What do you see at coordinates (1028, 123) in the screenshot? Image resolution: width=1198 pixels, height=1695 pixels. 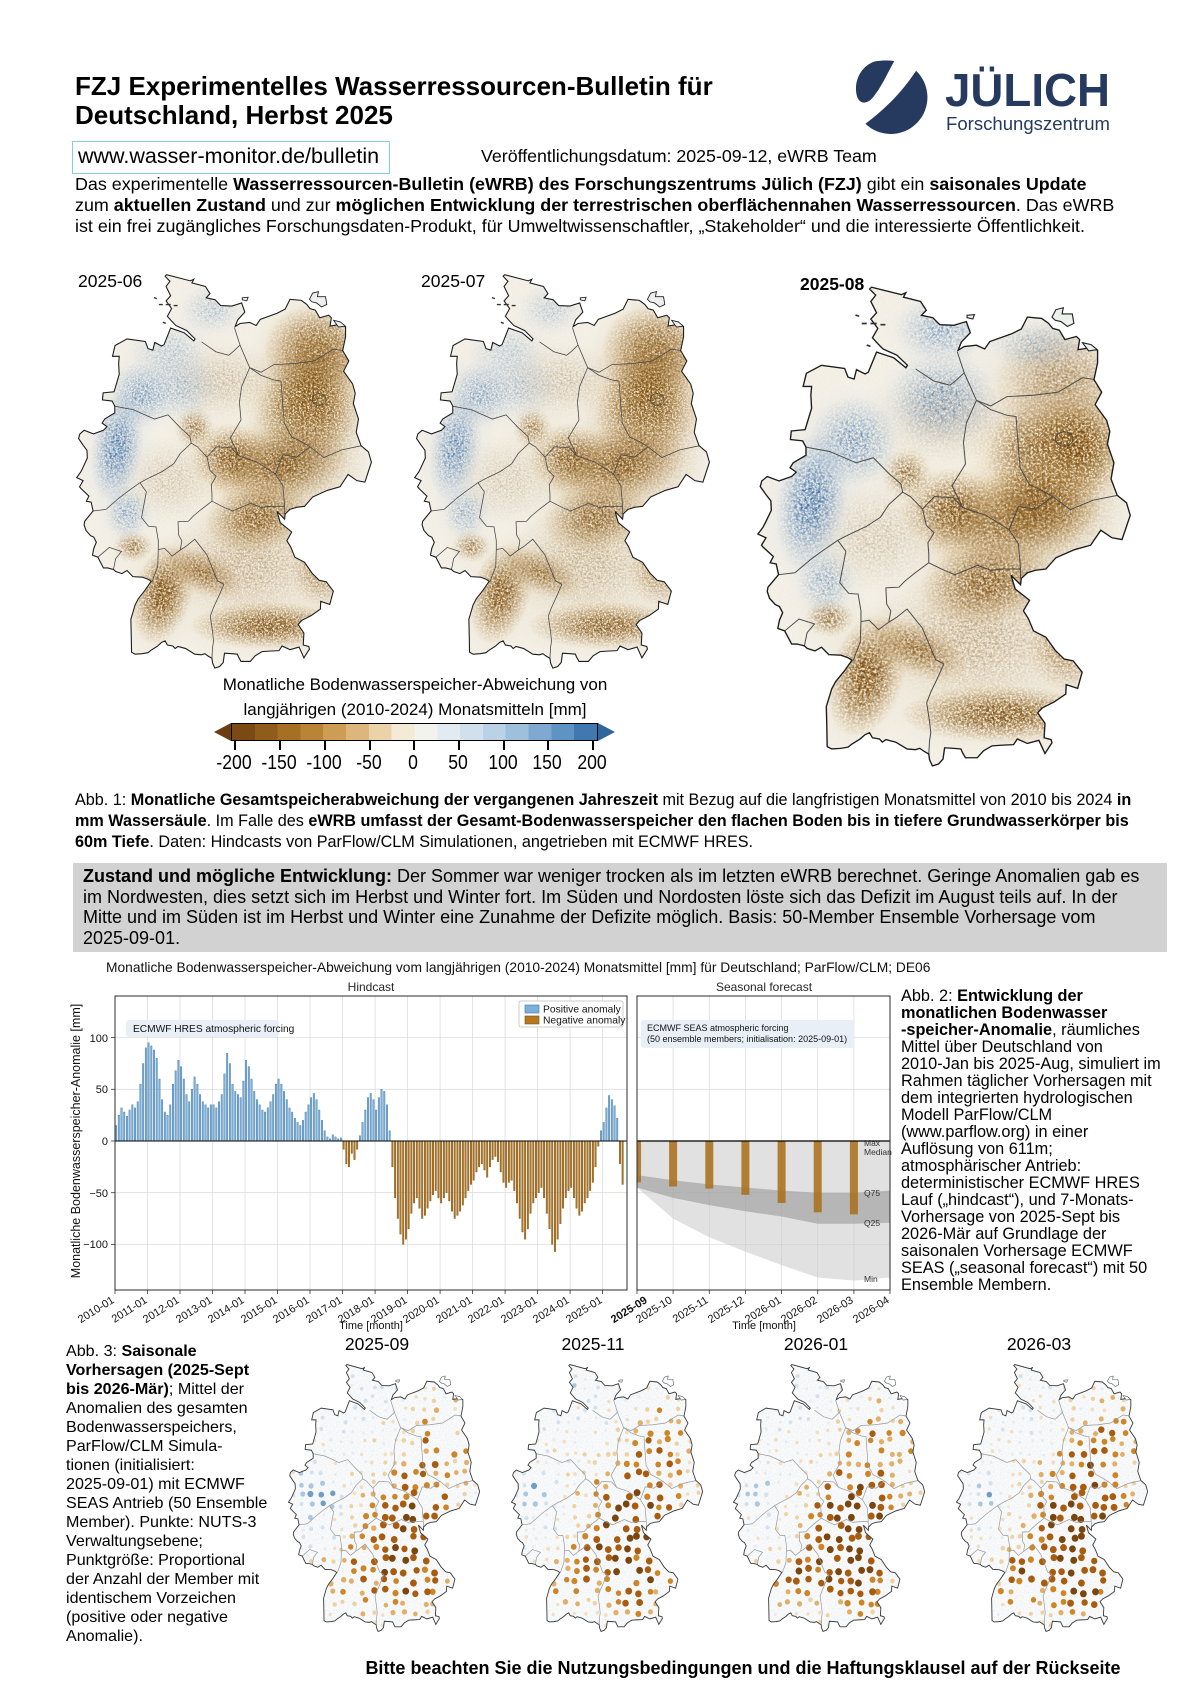 I see `svg-text: Forschungszentrum` at bounding box center [1028, 123].